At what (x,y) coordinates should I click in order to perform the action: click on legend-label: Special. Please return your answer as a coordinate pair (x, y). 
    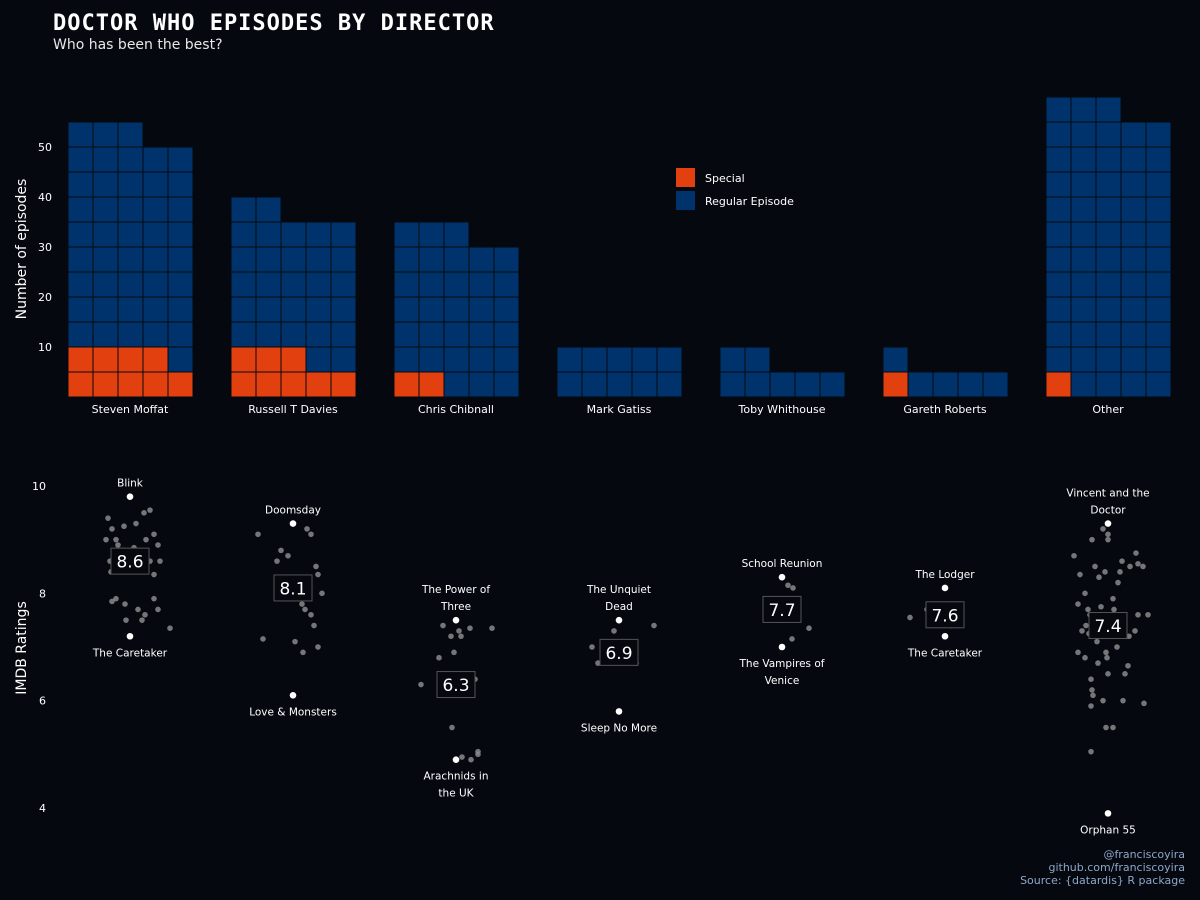
    Looking at the image, I should click on (725, 178).